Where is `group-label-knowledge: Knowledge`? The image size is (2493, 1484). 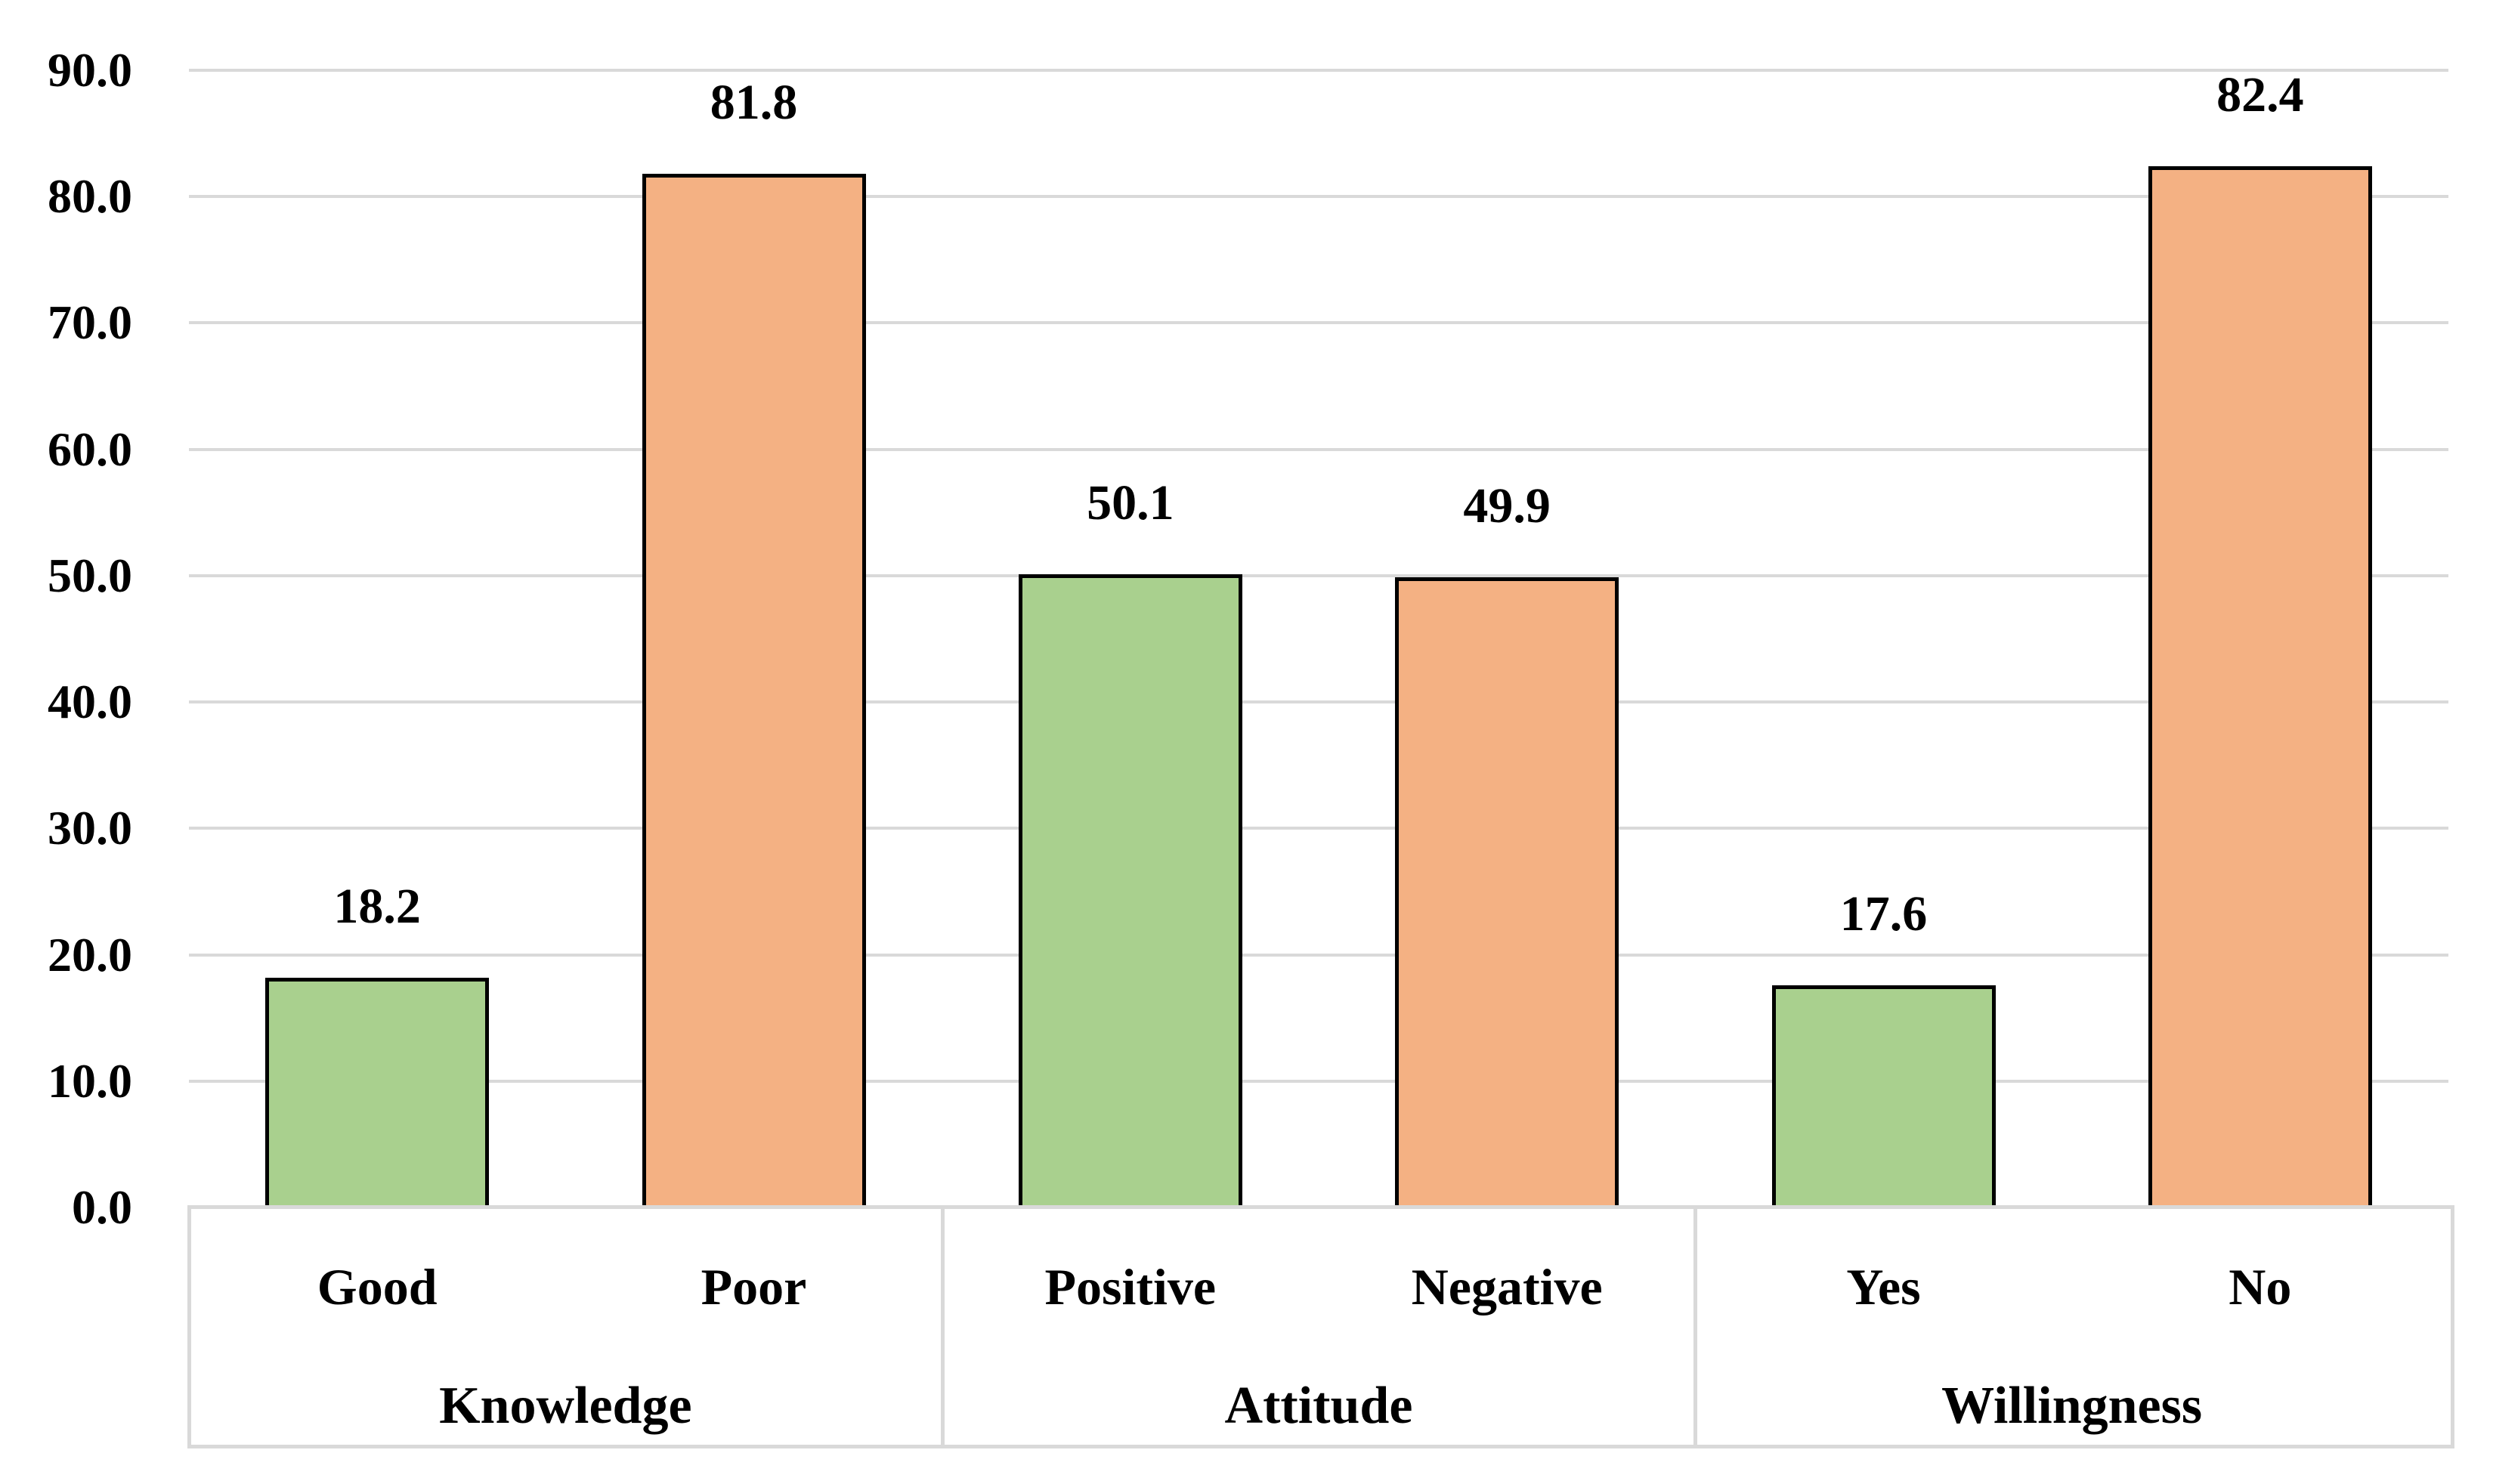 group-label-knowledge: Knowledge is located at coordinates (565, 1406).